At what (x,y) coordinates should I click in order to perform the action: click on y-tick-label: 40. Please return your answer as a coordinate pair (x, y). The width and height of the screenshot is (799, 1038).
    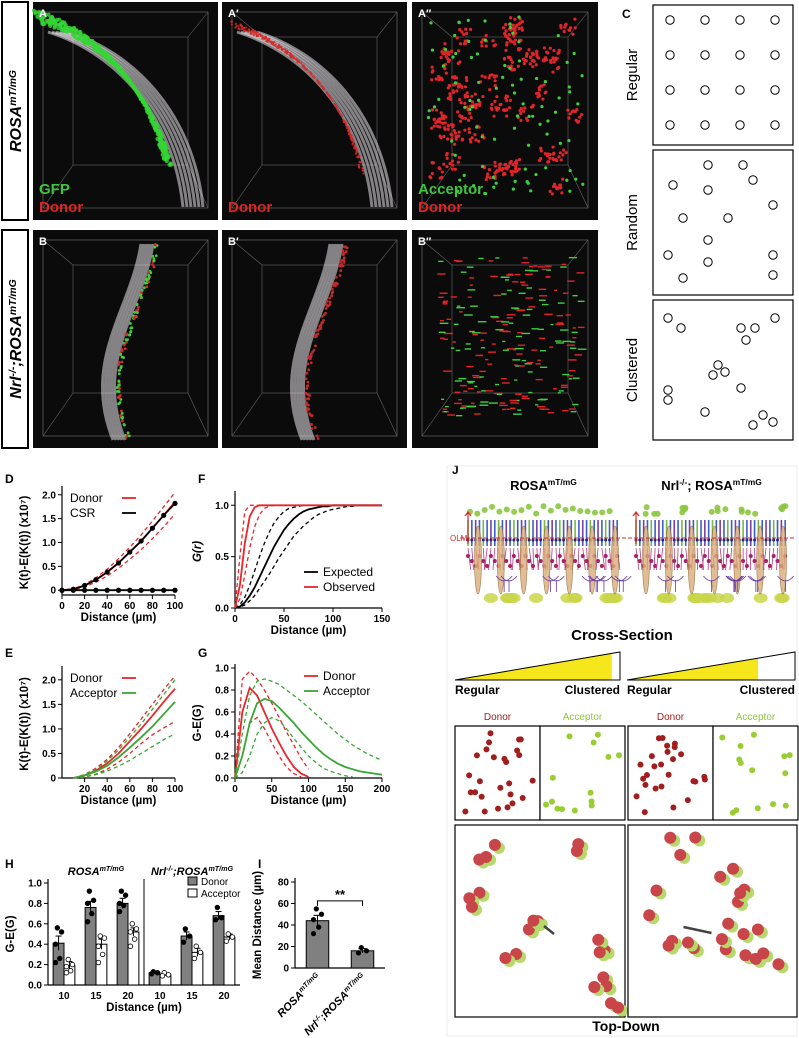
    Looking at the image, I should click on (284, 926).